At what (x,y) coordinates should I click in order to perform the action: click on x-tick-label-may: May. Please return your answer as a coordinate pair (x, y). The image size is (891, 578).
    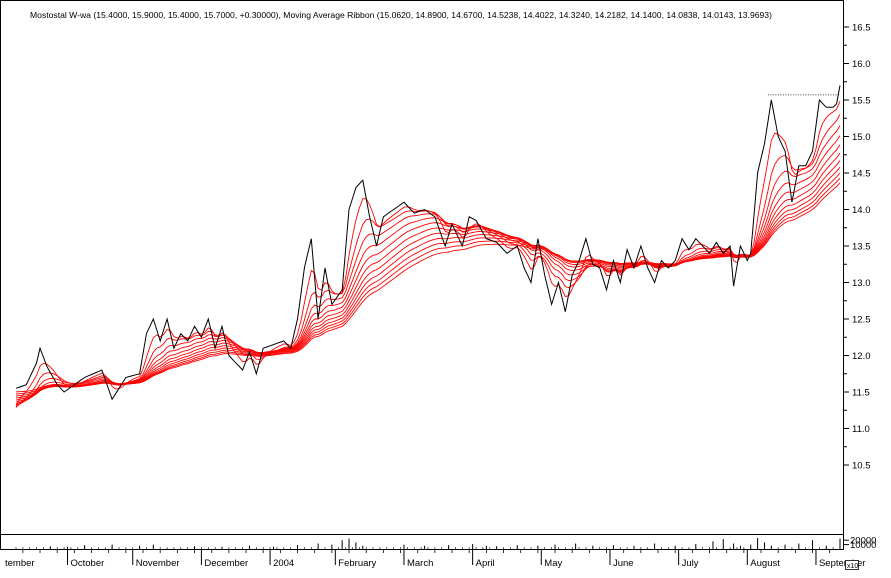
    Looking at the image, I should click on (553, 563).